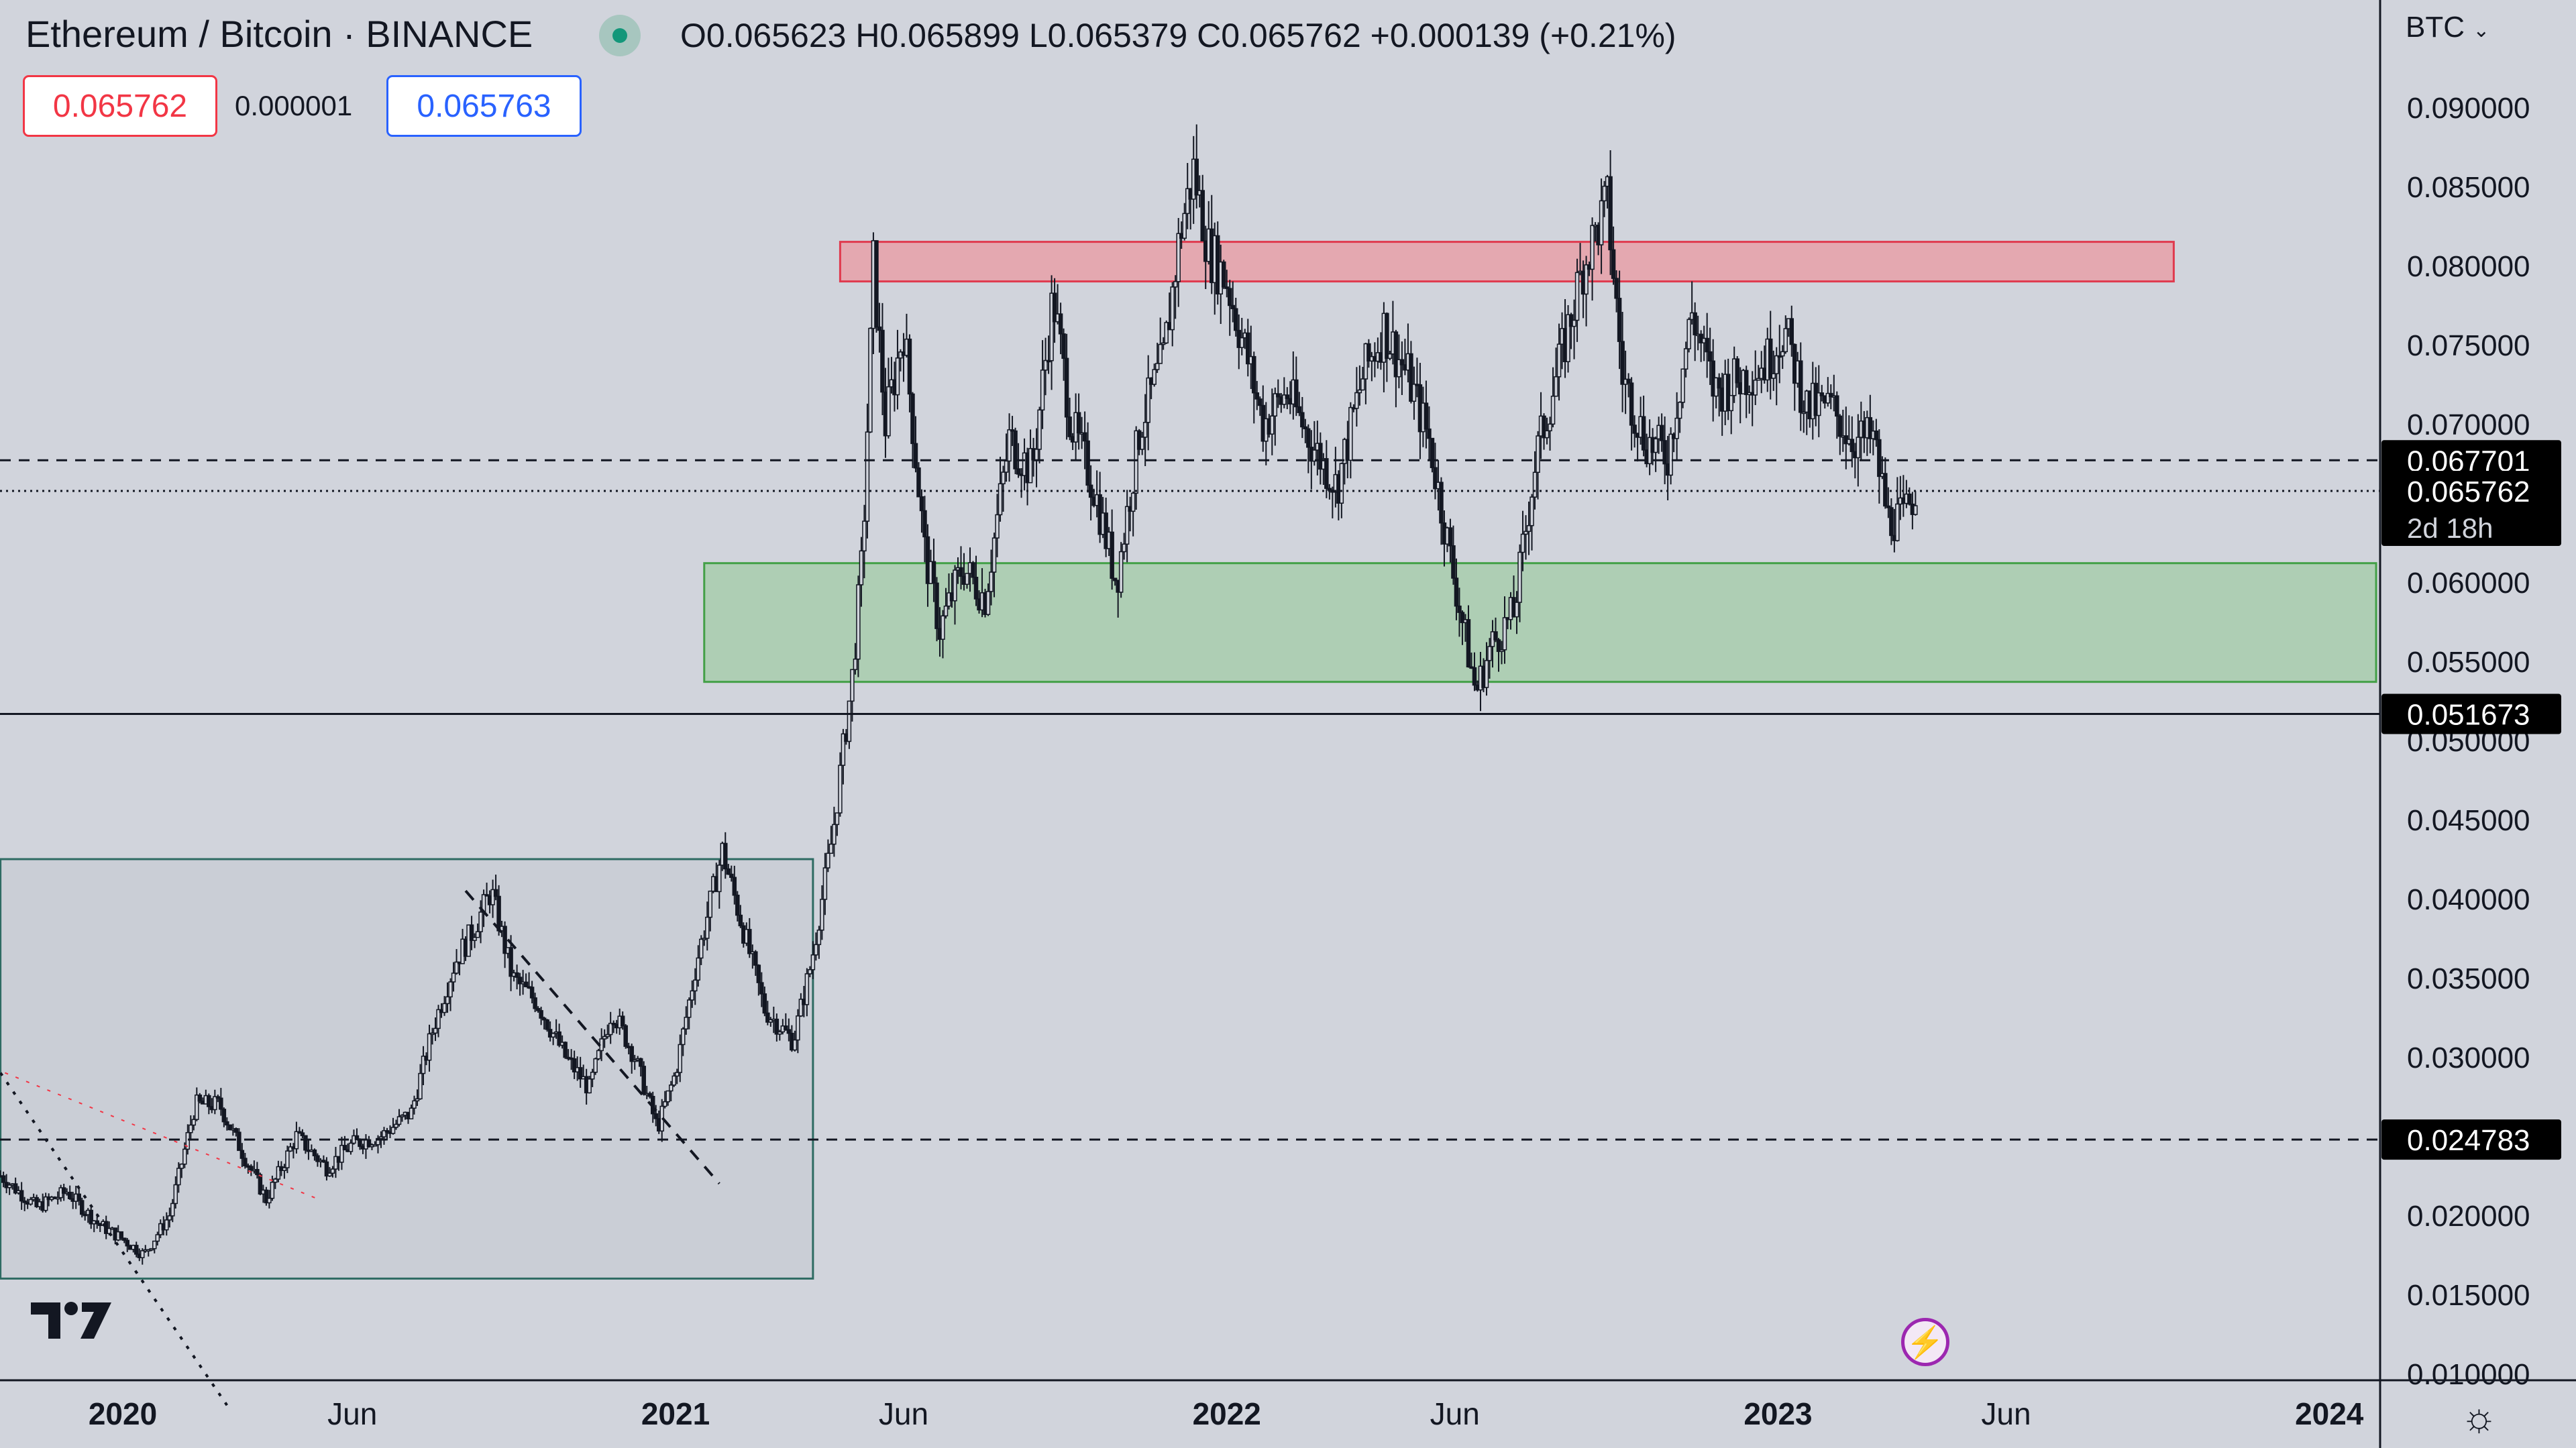  I want to click on market-status-icon, so click(620, 35).